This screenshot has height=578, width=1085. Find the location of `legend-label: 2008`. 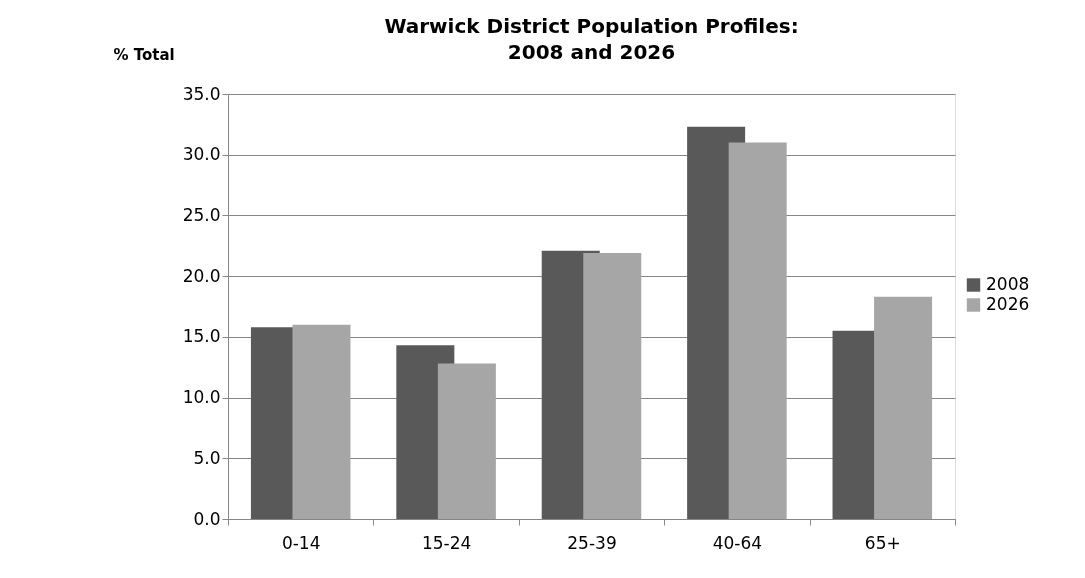

legend-label: 2008 is located at coordinates (1008, 284).